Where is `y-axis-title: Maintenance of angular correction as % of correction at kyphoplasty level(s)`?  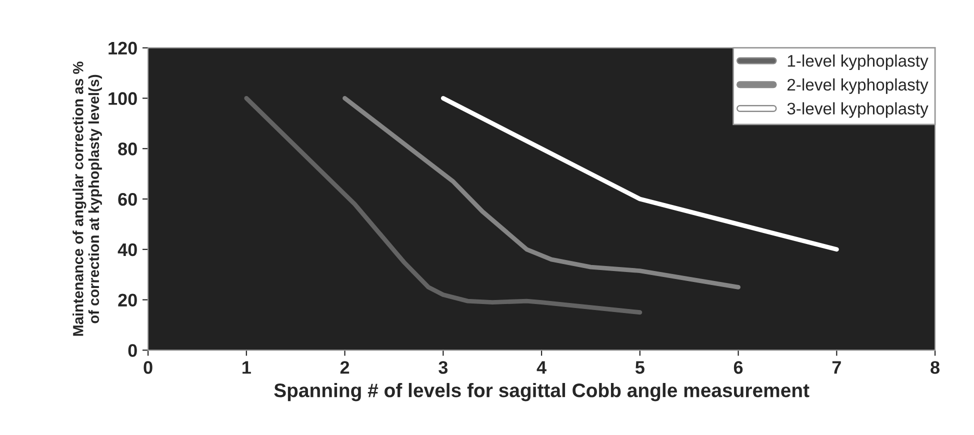
y-axis-title: Maintenance of angular correction as % of correction at kyphoplasty level(s) is located at coordinates (87, 199).